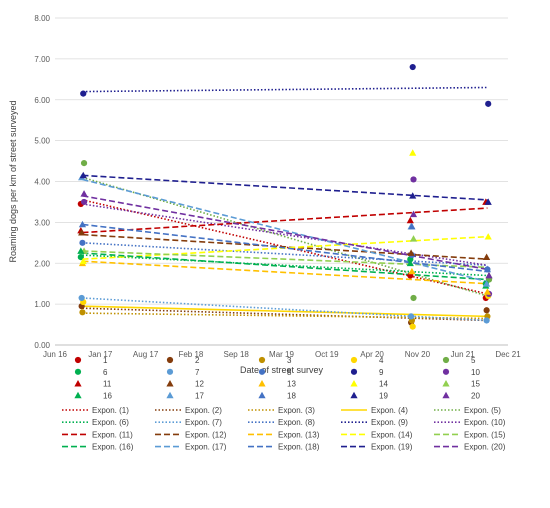  Describe the element at coordinates (146, 354) in the screenshot. I see `x-tick-label: Aug 17` at that location.